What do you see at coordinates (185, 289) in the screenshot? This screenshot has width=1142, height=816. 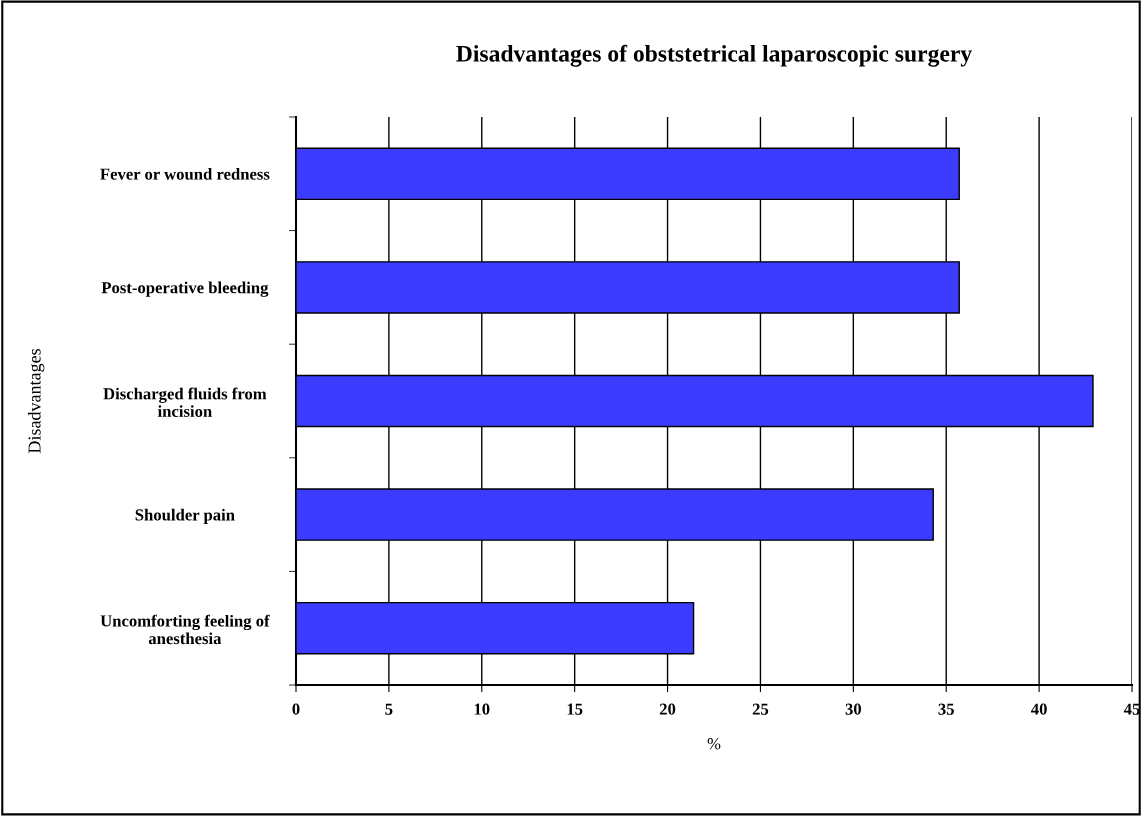 I see `y-tick-label: Post-operative bleeding` at bounding box center [185, 289].